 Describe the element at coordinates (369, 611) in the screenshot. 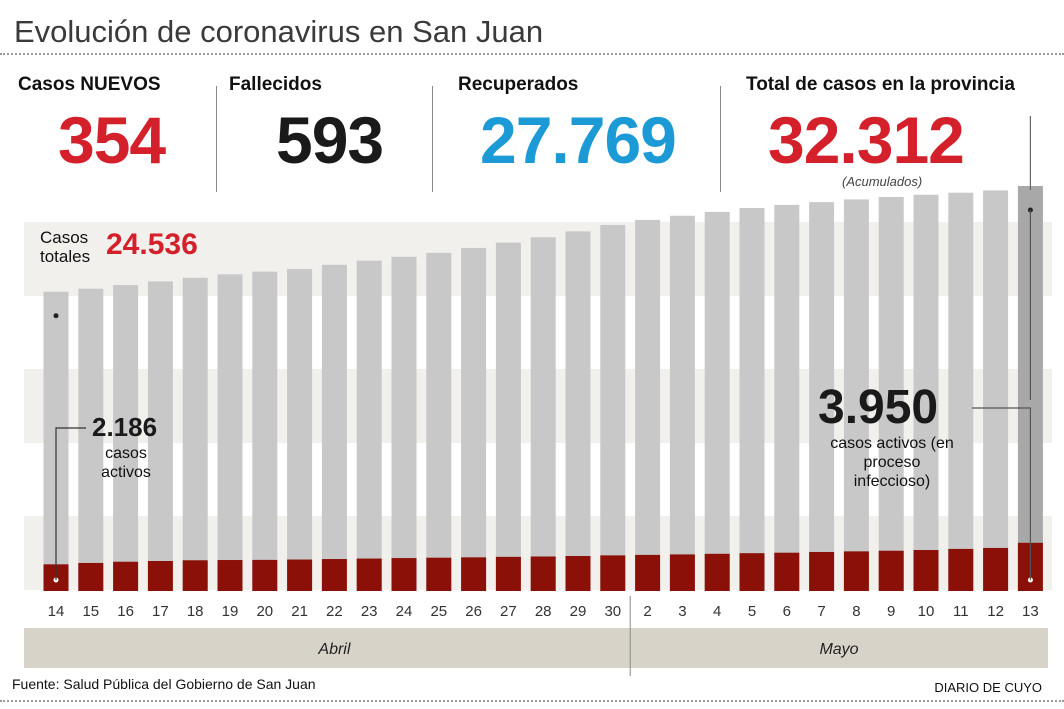

I see `x-tick-label: 23` at that location.